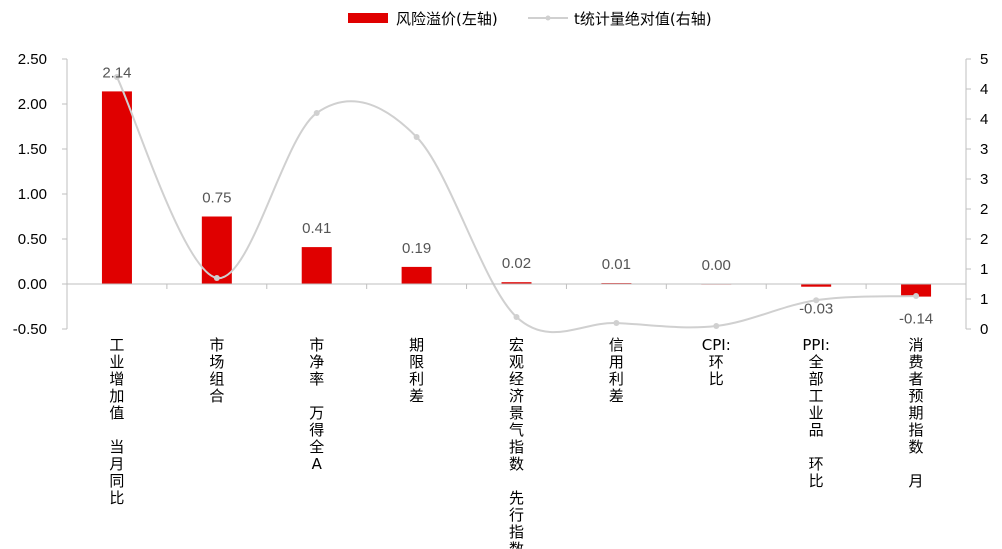  I want to click on bar-value-label: 0.00, so click(716, 265).